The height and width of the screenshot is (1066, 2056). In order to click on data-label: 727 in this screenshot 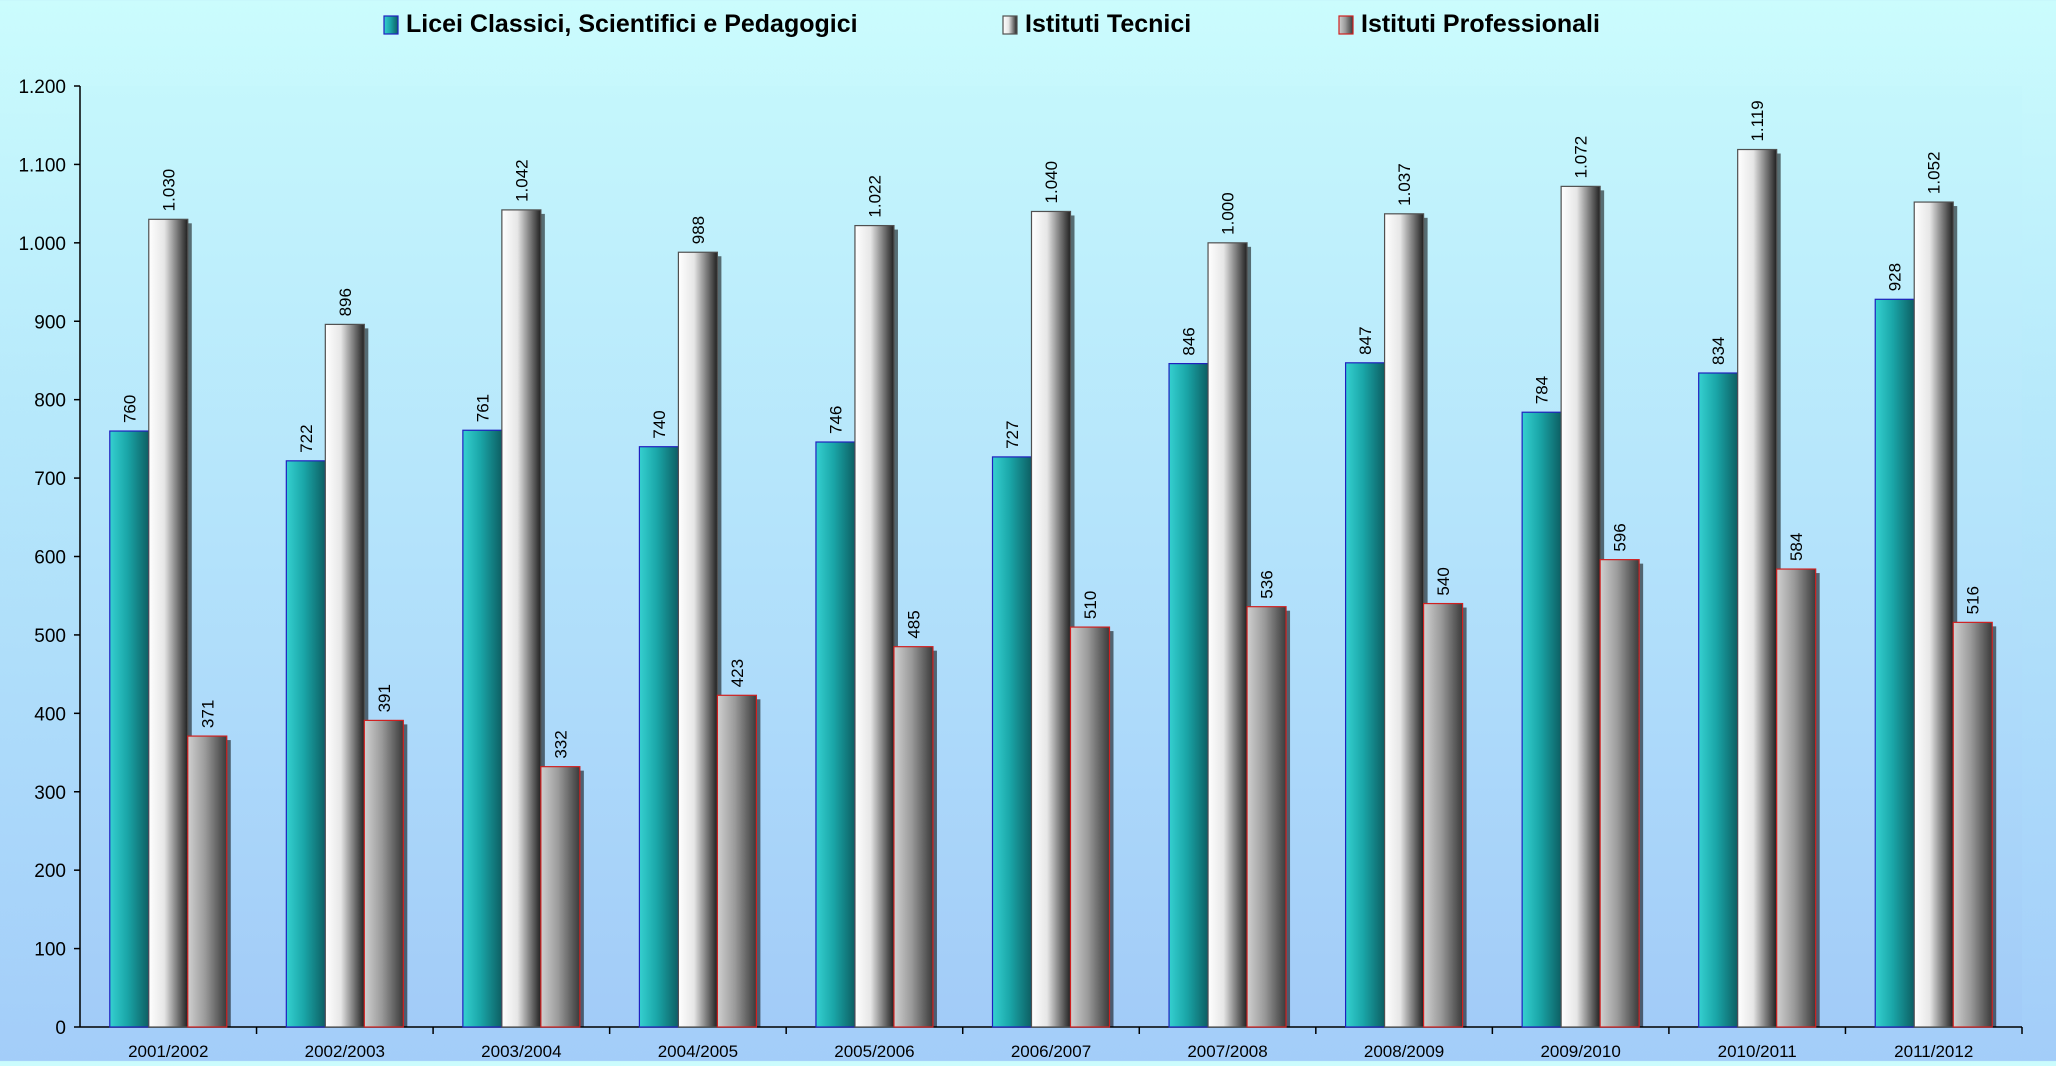, I will do `click(1012, 435)`.